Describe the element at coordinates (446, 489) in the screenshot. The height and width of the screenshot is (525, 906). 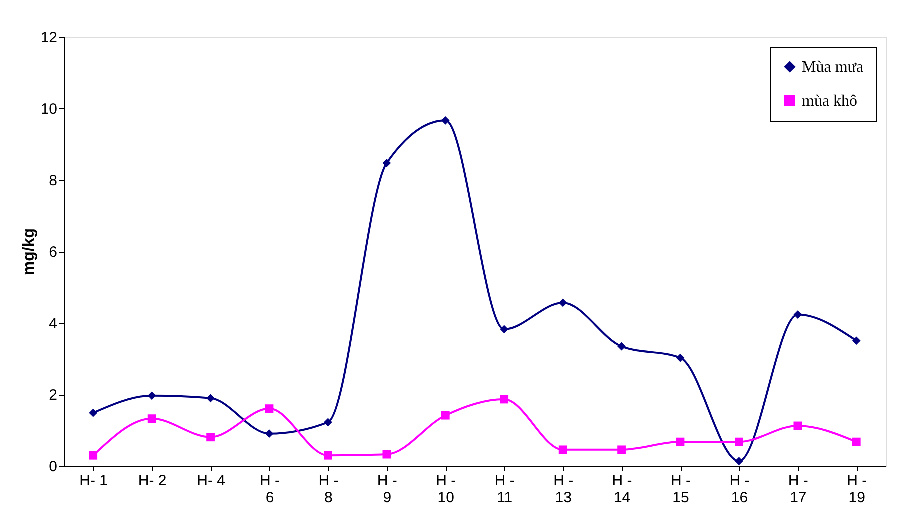
I see `x-tick-label: H - 10` at that location.